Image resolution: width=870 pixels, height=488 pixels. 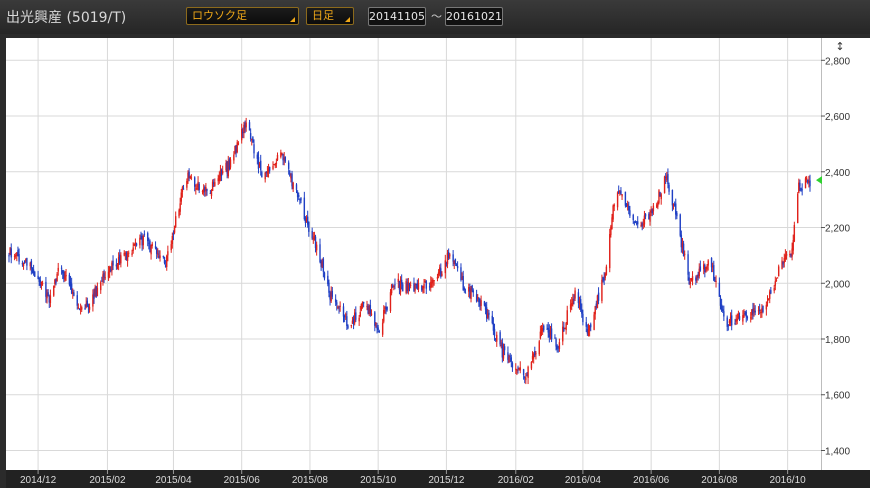 I want to click on x-tick-label: 2014/12, so click(x=38, y=480).